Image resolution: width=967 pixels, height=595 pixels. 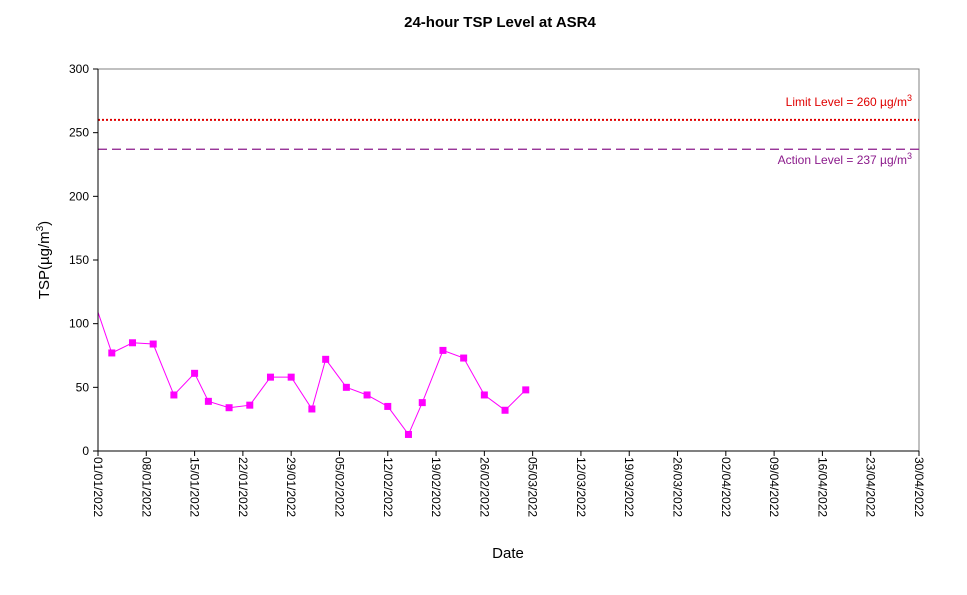 I want to click on x-tick-label: 29/01/2022, so click(x=291, y=487).